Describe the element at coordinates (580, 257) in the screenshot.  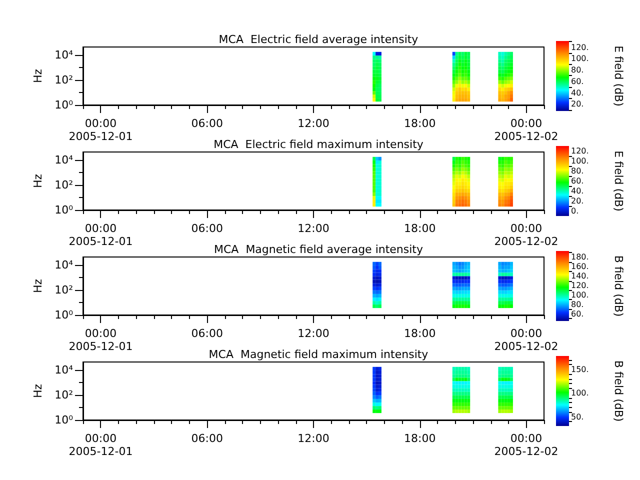
I see `color-bar-label: 180.` at that location.